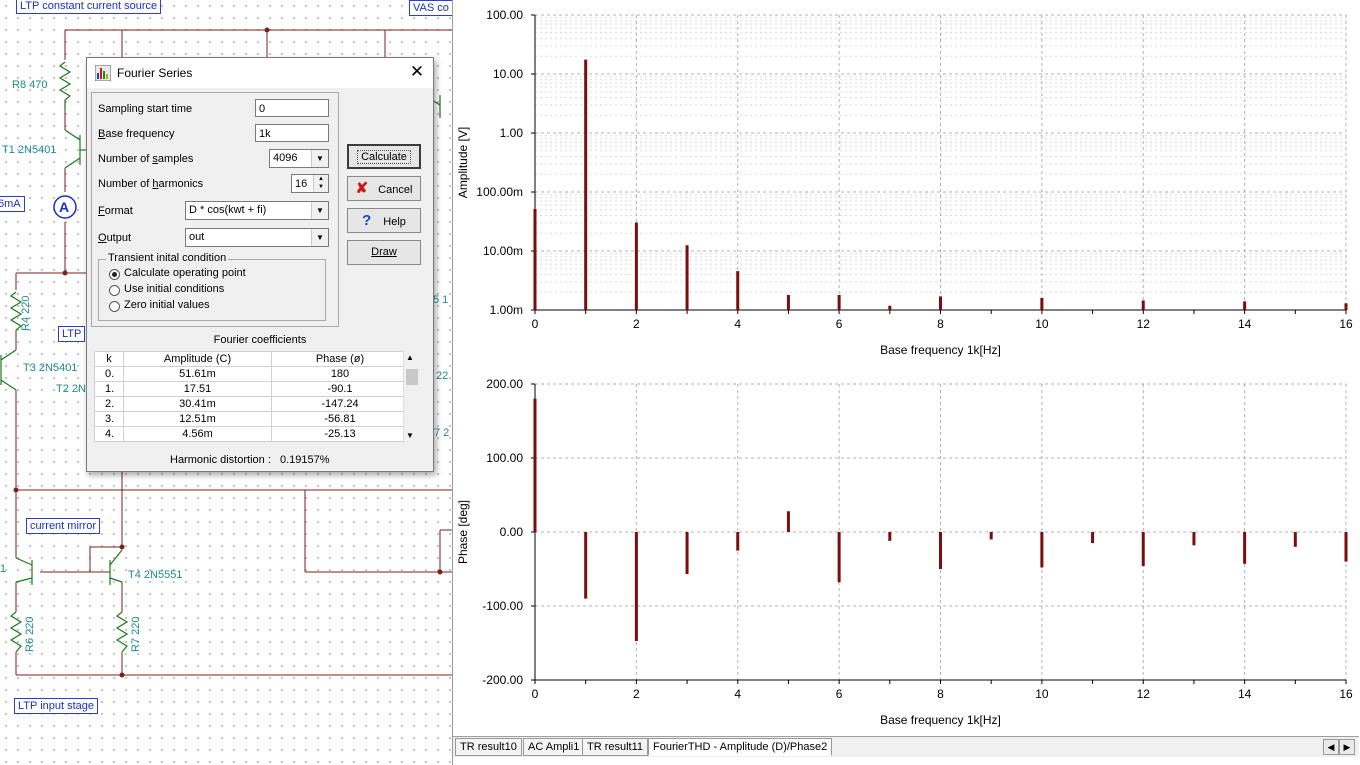 The height and width of the screenshot is (765, 1360). What do you see at coordinates (636, 324) in the screenshot?
I see `amplitude-xtick-label: 2` at bounding box center [636, 324].